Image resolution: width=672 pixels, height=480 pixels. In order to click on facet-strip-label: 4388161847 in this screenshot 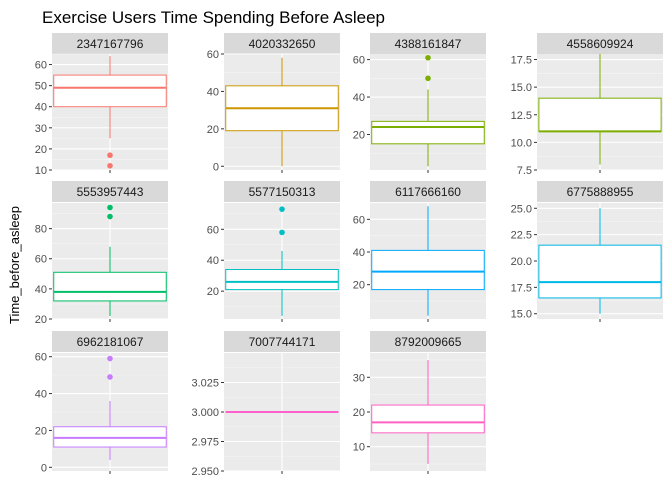, I will do `click(428, 44)`.